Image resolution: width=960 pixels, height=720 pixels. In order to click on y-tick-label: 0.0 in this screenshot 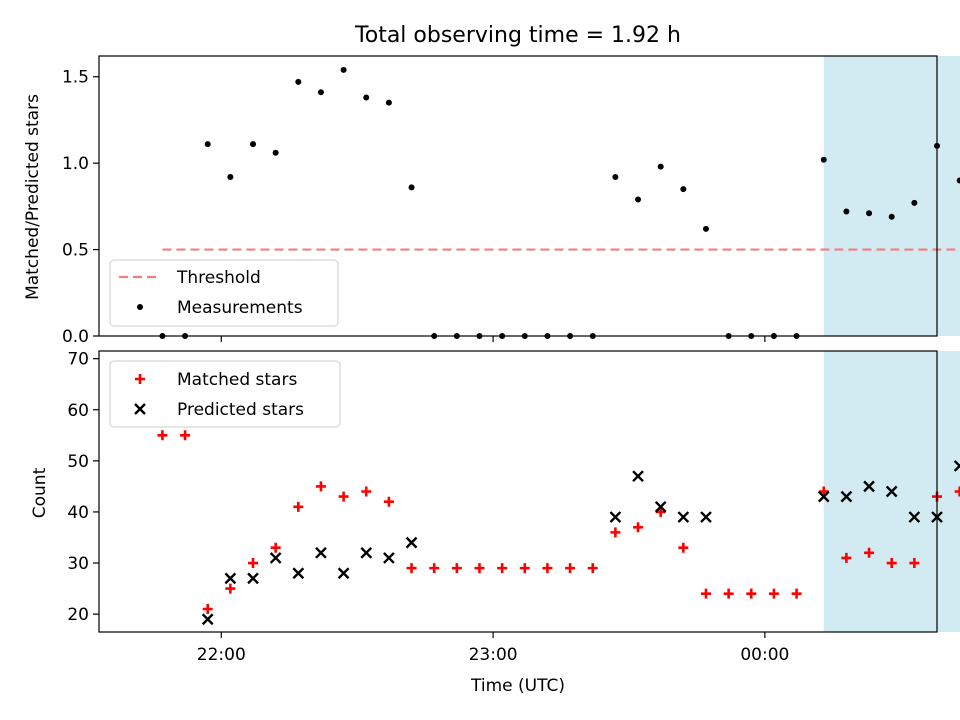, I will do `click(75, 337)`.